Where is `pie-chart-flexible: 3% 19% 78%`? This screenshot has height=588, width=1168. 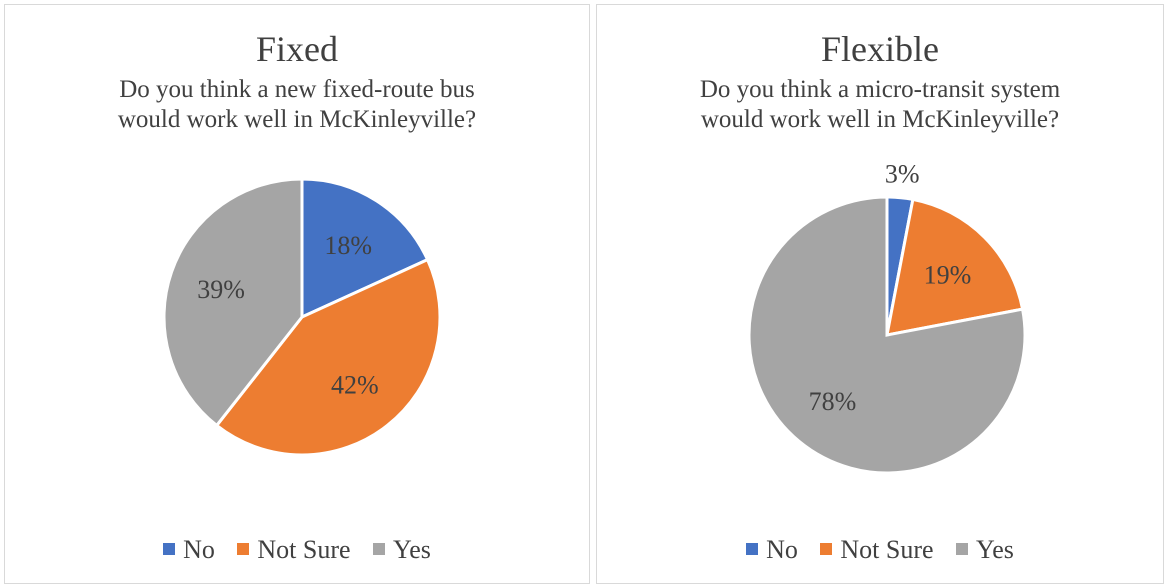 pie-chart-flexible: 3% 19% 78% is located at coordinates (887, 317).